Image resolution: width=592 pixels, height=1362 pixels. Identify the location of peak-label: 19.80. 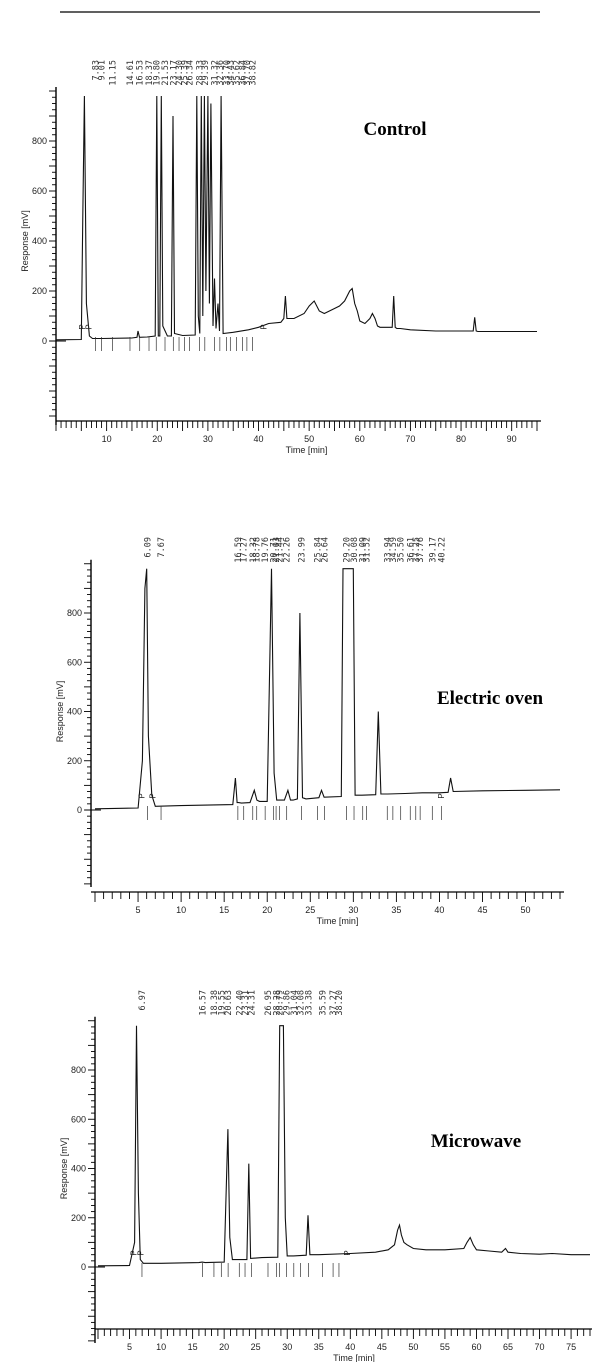
(157, 73).